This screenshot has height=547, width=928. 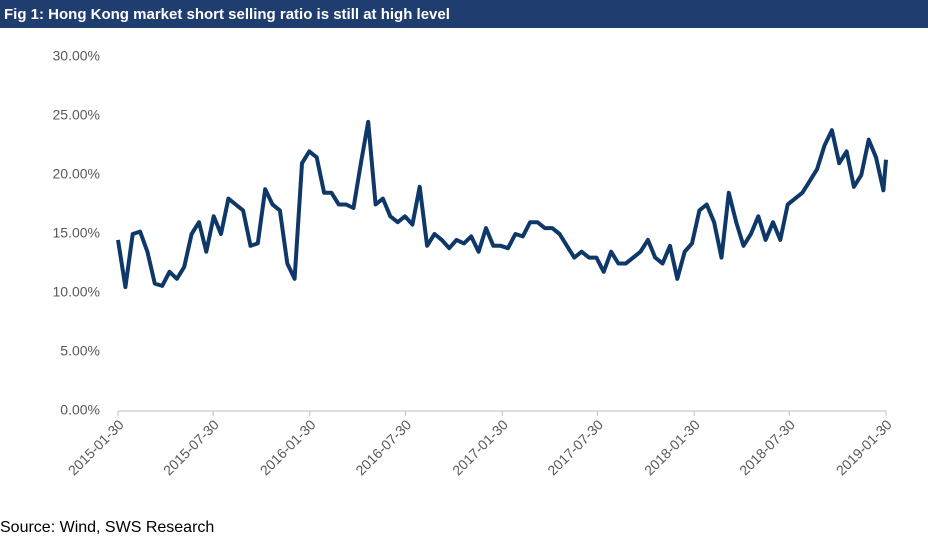 What do you see at coordinates (383, 447) in the screenshot?
I see `x-tick-label: 2016-07-30` at bounding box center [383, 447].